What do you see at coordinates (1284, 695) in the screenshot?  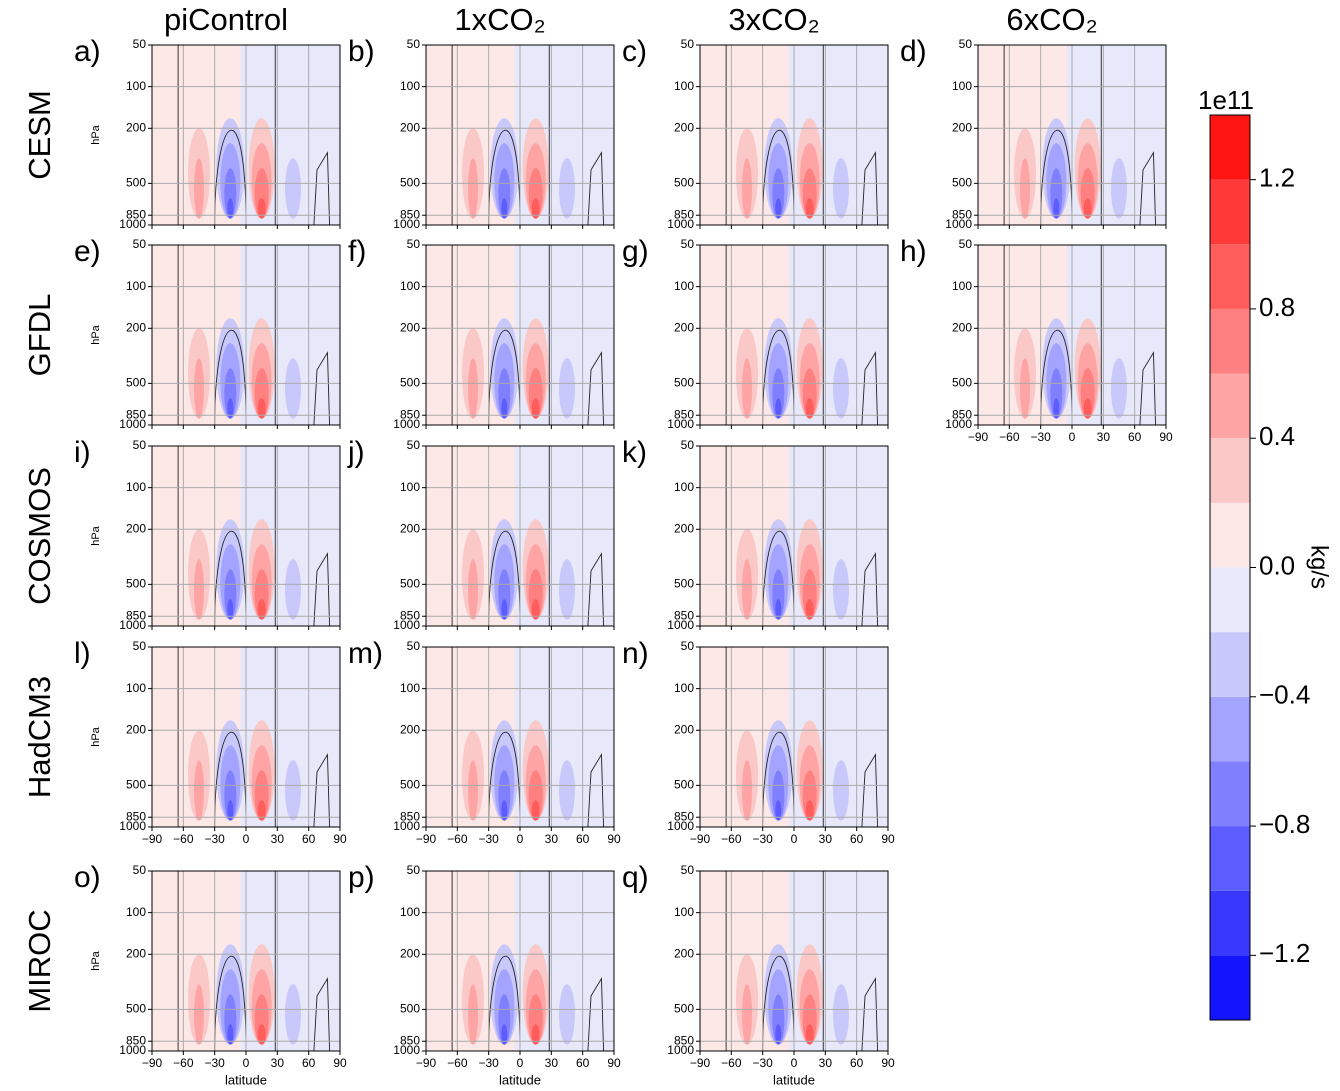 I see `colorbar-tick-label: −0.4` at bounding box center [1284, 695].